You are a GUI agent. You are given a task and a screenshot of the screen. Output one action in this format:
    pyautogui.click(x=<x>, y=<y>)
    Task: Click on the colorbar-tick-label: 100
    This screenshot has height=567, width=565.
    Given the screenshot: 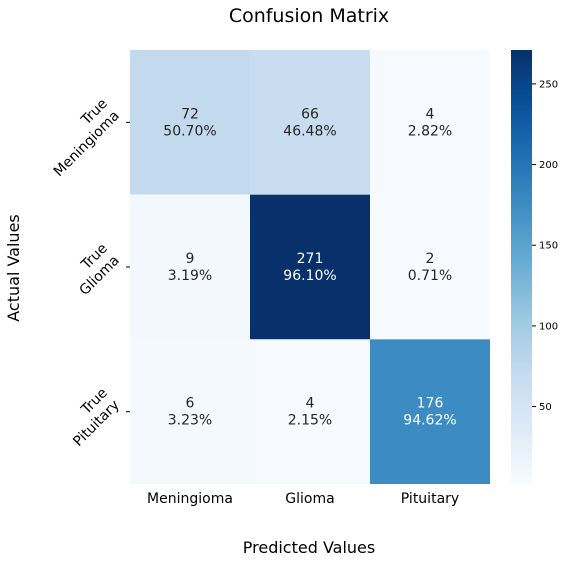 What is the action you would take?
    pyautogui.click(x=548, y=326)
    